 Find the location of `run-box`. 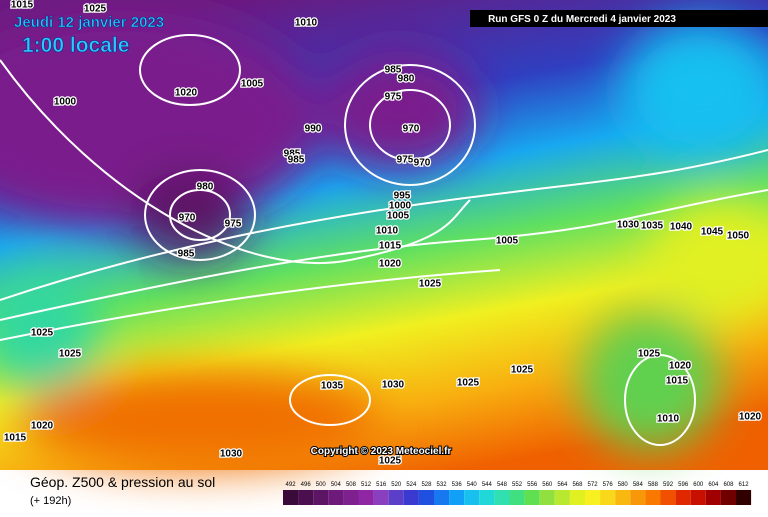

run-box is located at coordinates (619, 18).